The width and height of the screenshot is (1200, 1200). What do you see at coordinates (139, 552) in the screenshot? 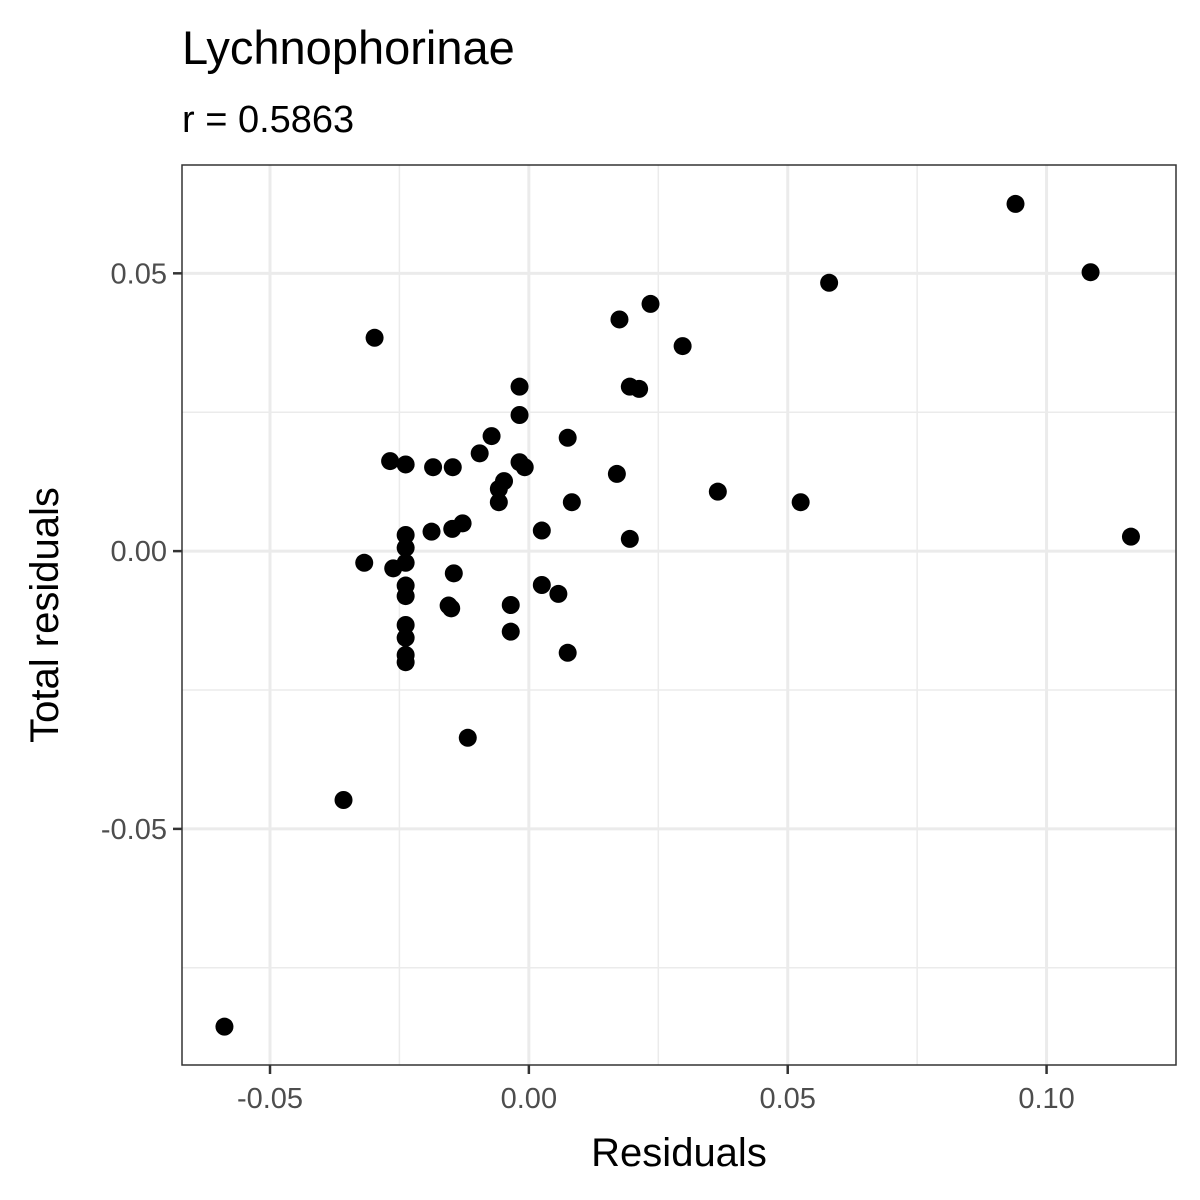
I see `y-tick-label: 0.00` at bounding box center [139, 552].